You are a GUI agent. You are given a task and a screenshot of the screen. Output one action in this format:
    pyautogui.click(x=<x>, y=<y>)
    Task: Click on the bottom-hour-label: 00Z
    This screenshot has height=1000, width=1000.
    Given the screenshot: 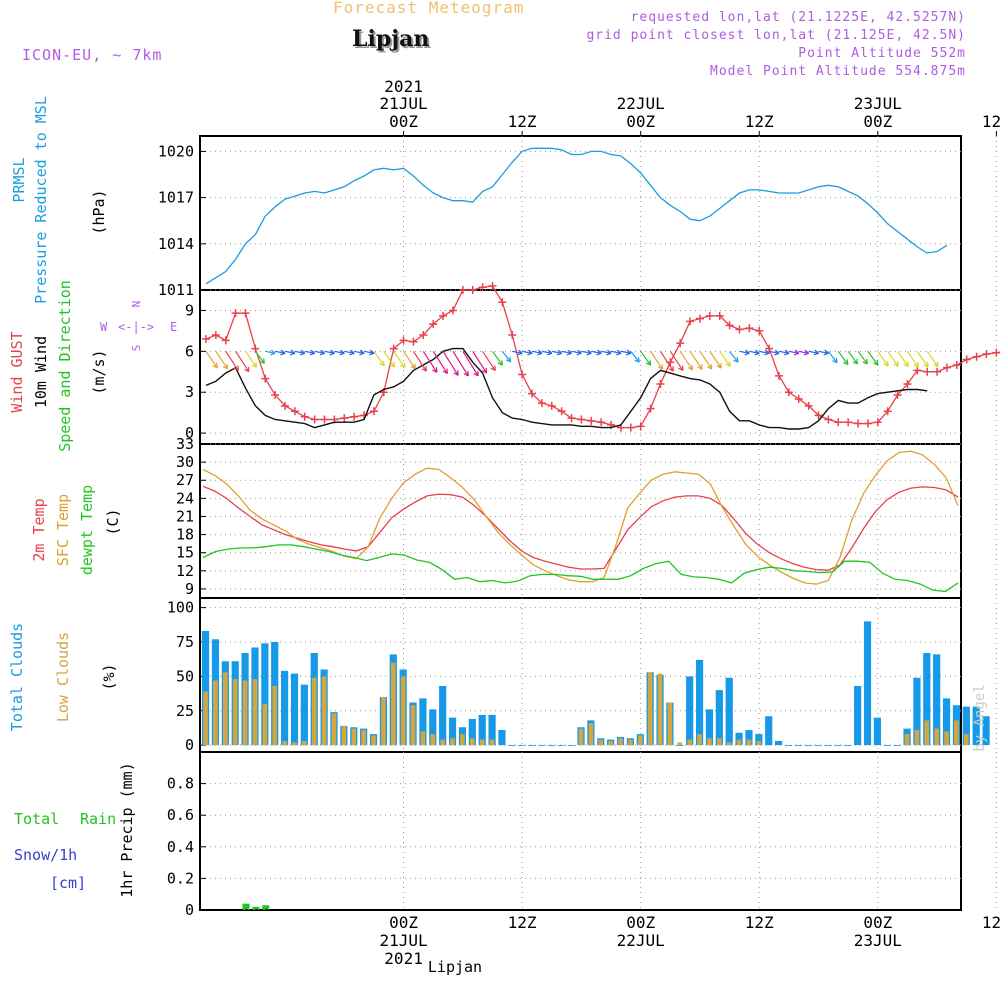 What is the action you would take?
    pyautogui.click(x=877, y=922)
    